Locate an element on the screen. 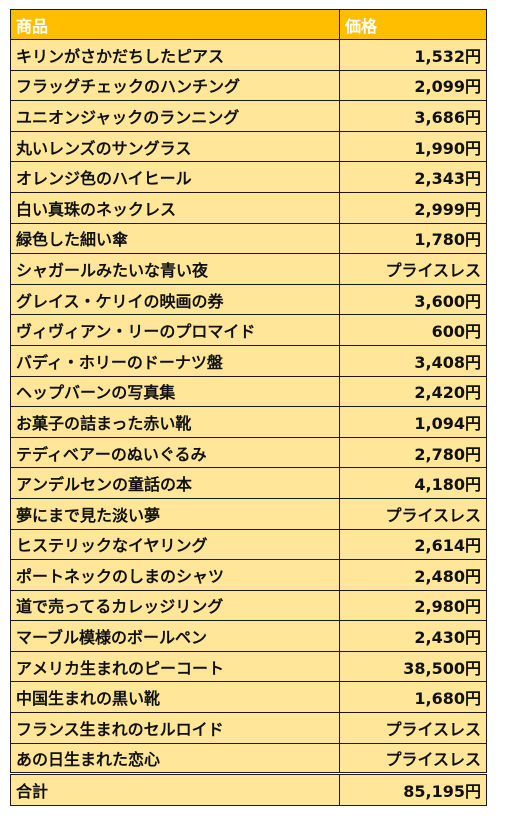 The image size is (512, 826). item-cell: キリンがさかだちしたピアス is located at coordinates (175, 55).